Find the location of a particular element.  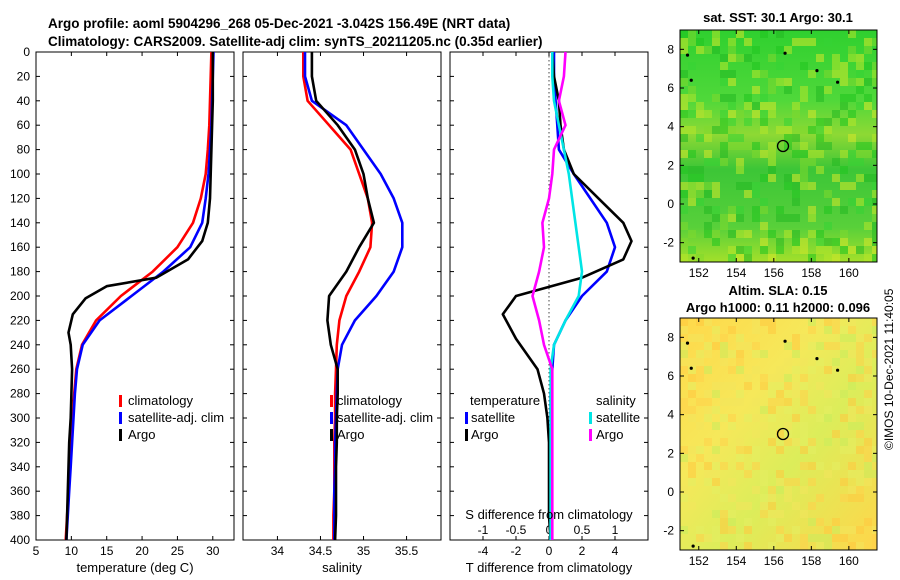

depth-tick-label: 340 is located at coordinates (20, 467).